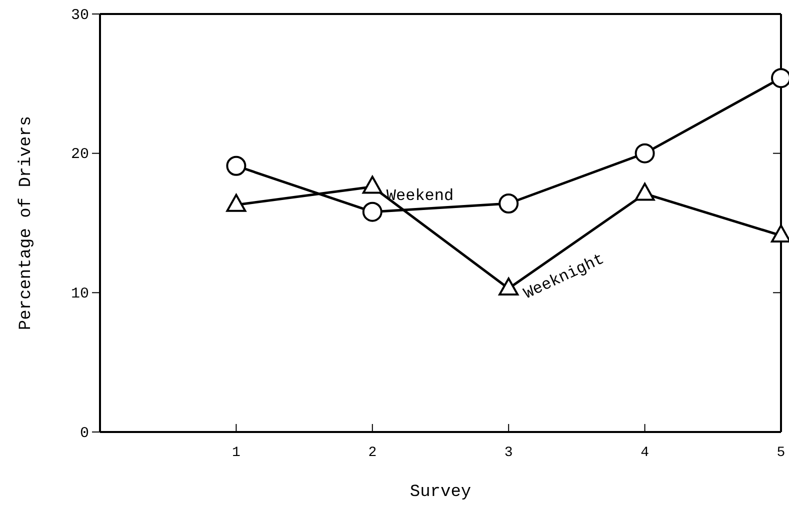 This screenshot has height=508, width=789. Describe the element at coordinates (645, 452) in the screenshot. I see `x-tick-label: 4` at that location.